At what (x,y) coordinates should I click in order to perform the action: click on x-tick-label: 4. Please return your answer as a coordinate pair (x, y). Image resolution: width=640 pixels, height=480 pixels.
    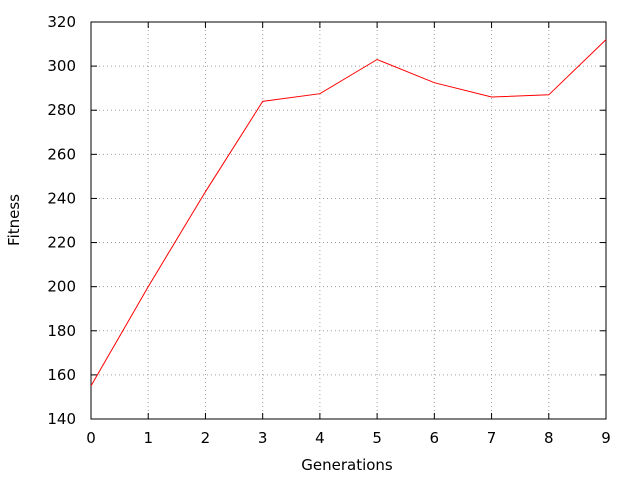
    Looking at the image, I should click on (320, 438).